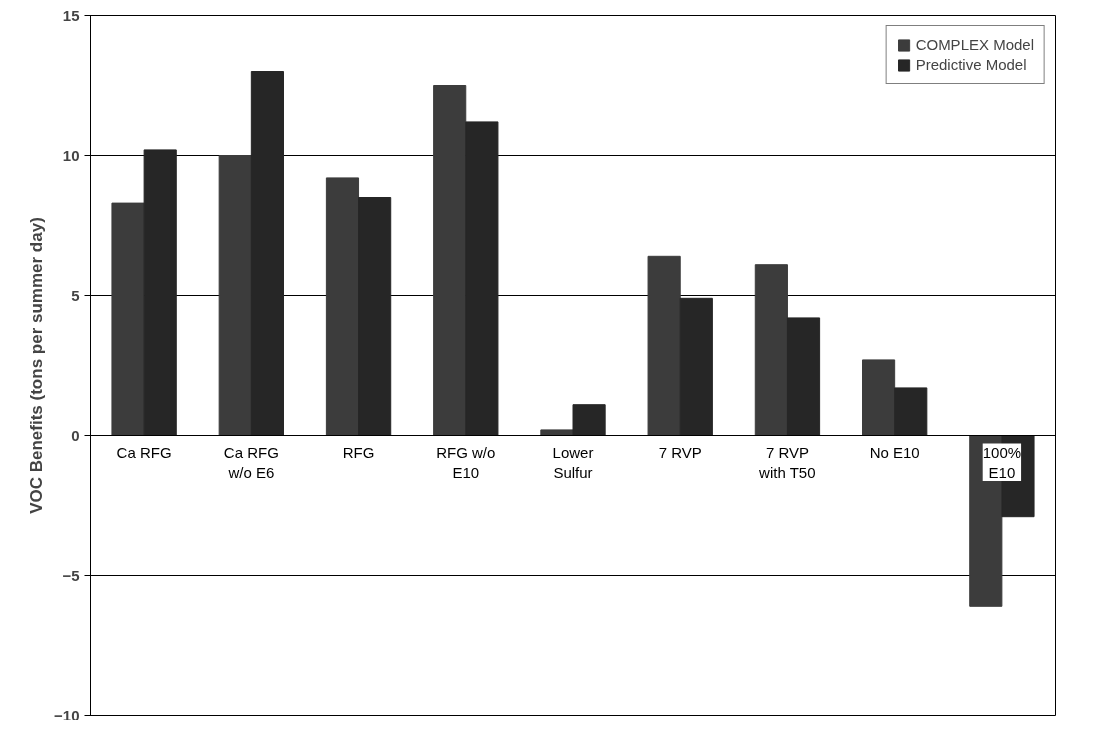 The width and height of the screenshot is (1099, 756). What do you see at coordinates (67, 715) in the screenshot?
I see `y-tick-label: −10` at bounding box center [67, 715].